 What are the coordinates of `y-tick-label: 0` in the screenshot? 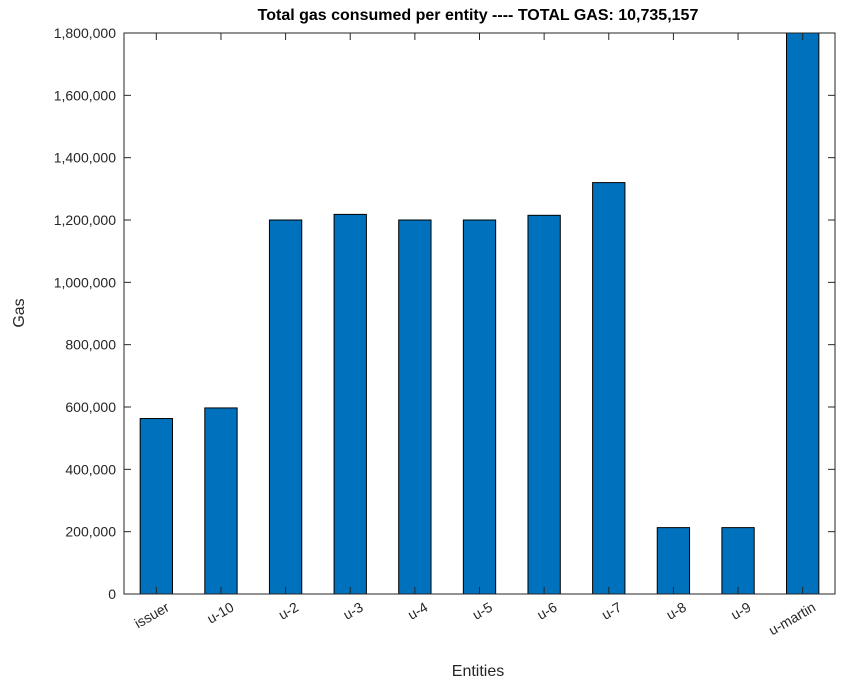 It's located at (112, 594).